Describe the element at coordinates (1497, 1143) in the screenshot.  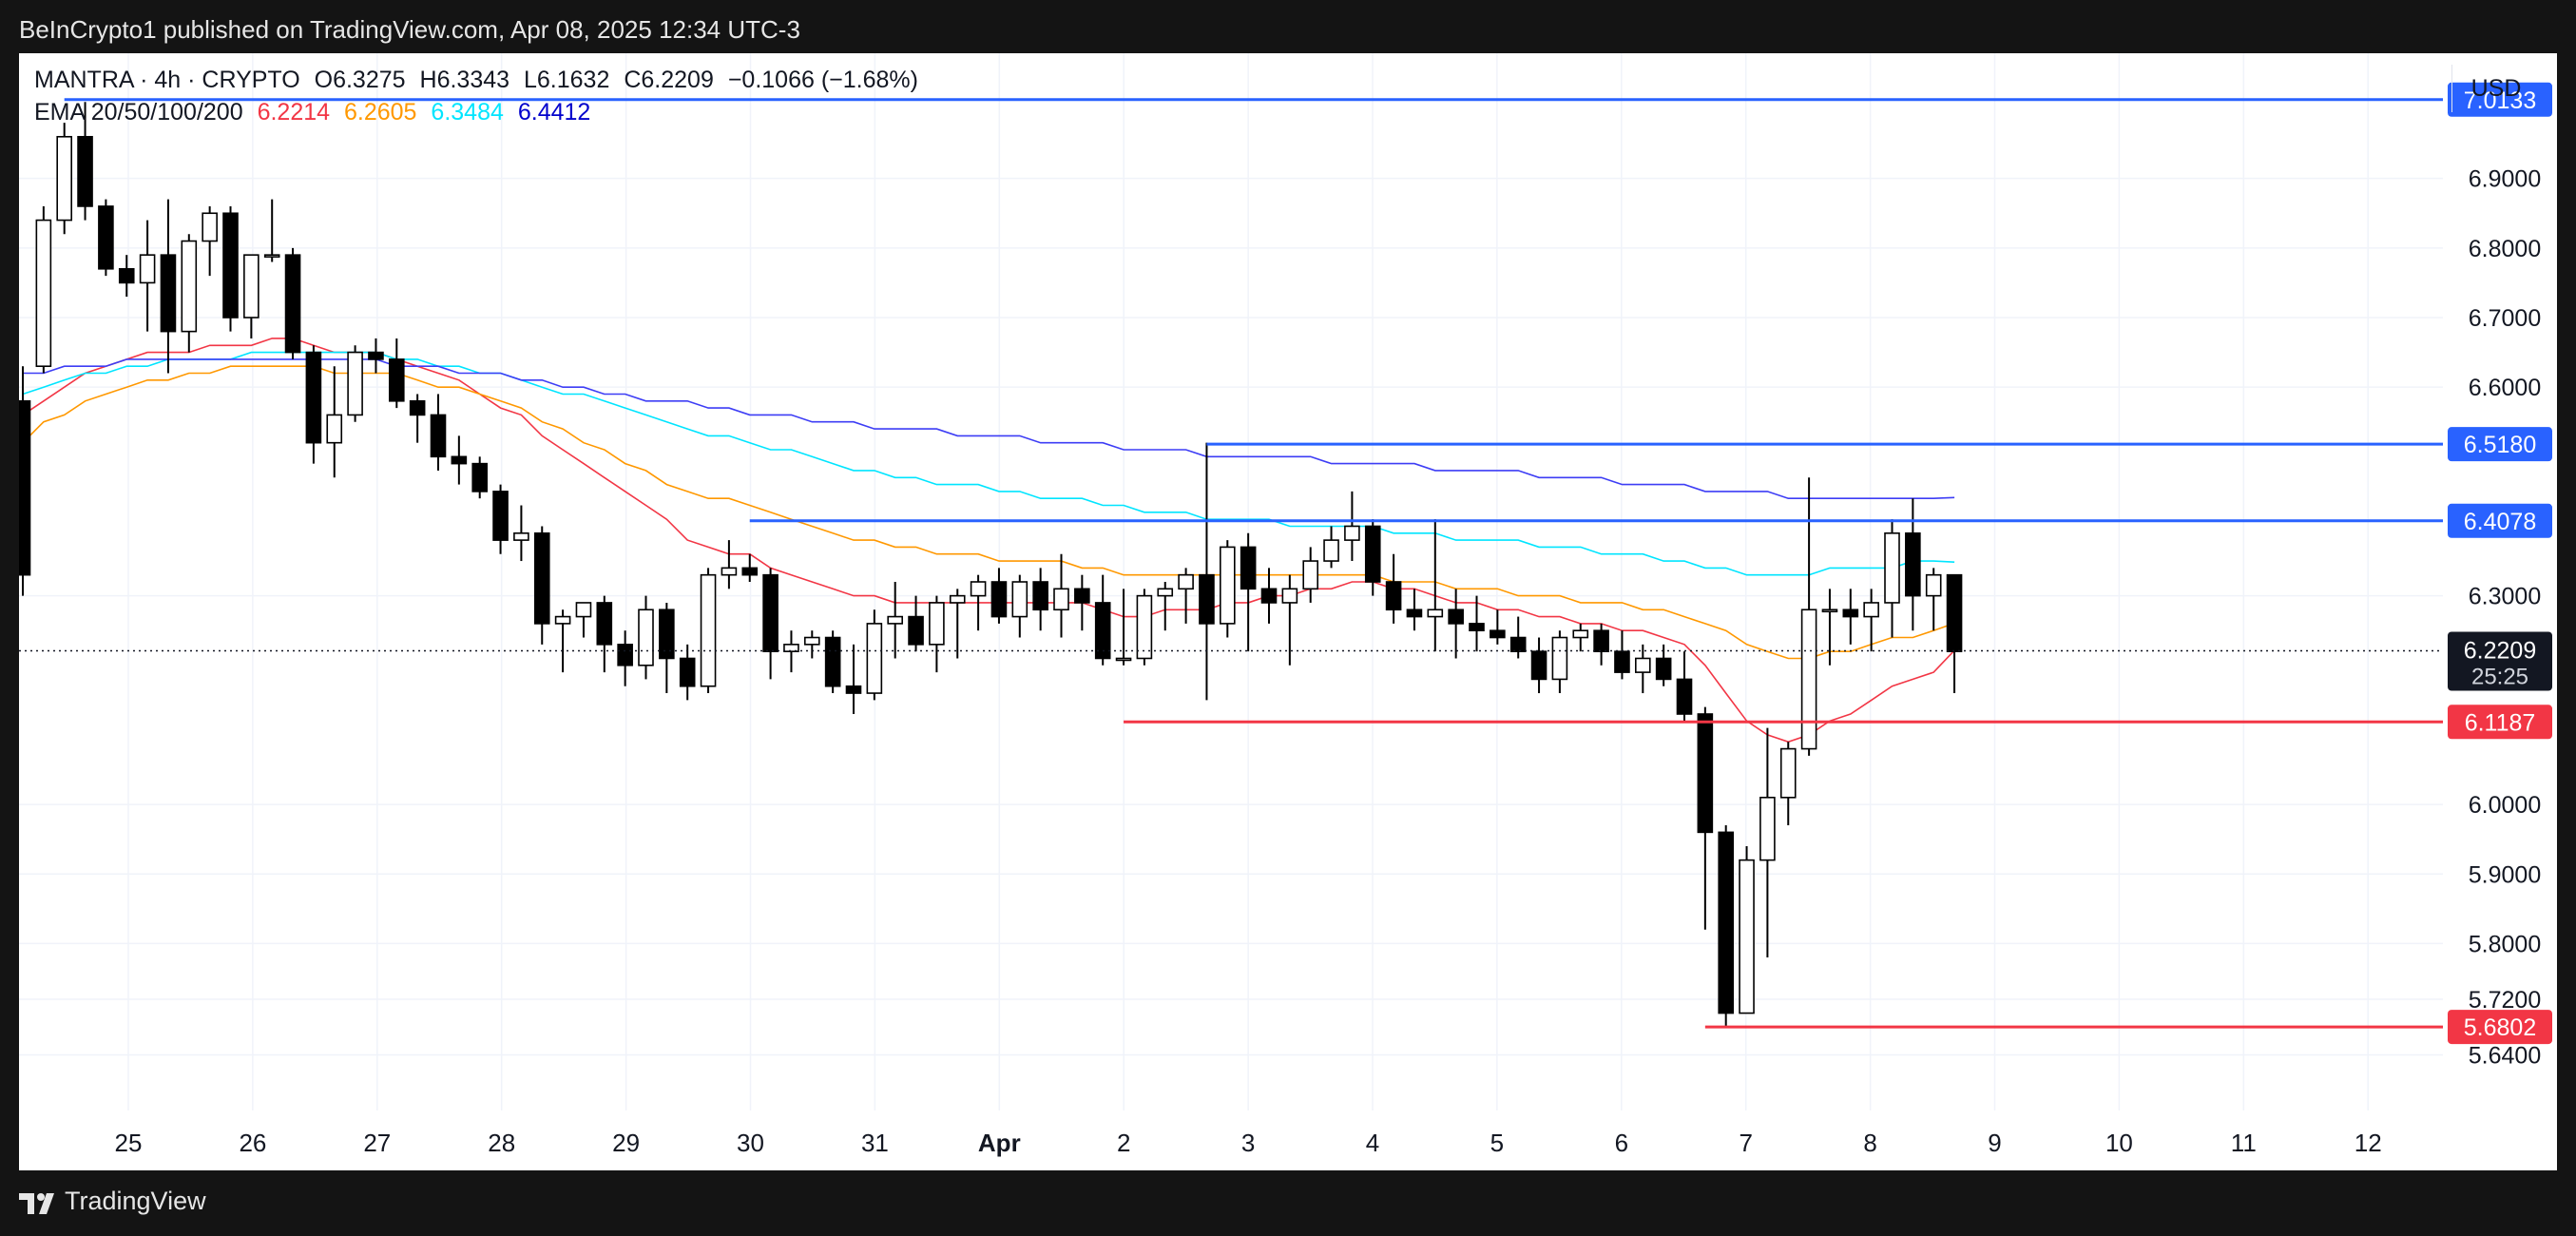
I see `time-tick-label: 5` at that location.